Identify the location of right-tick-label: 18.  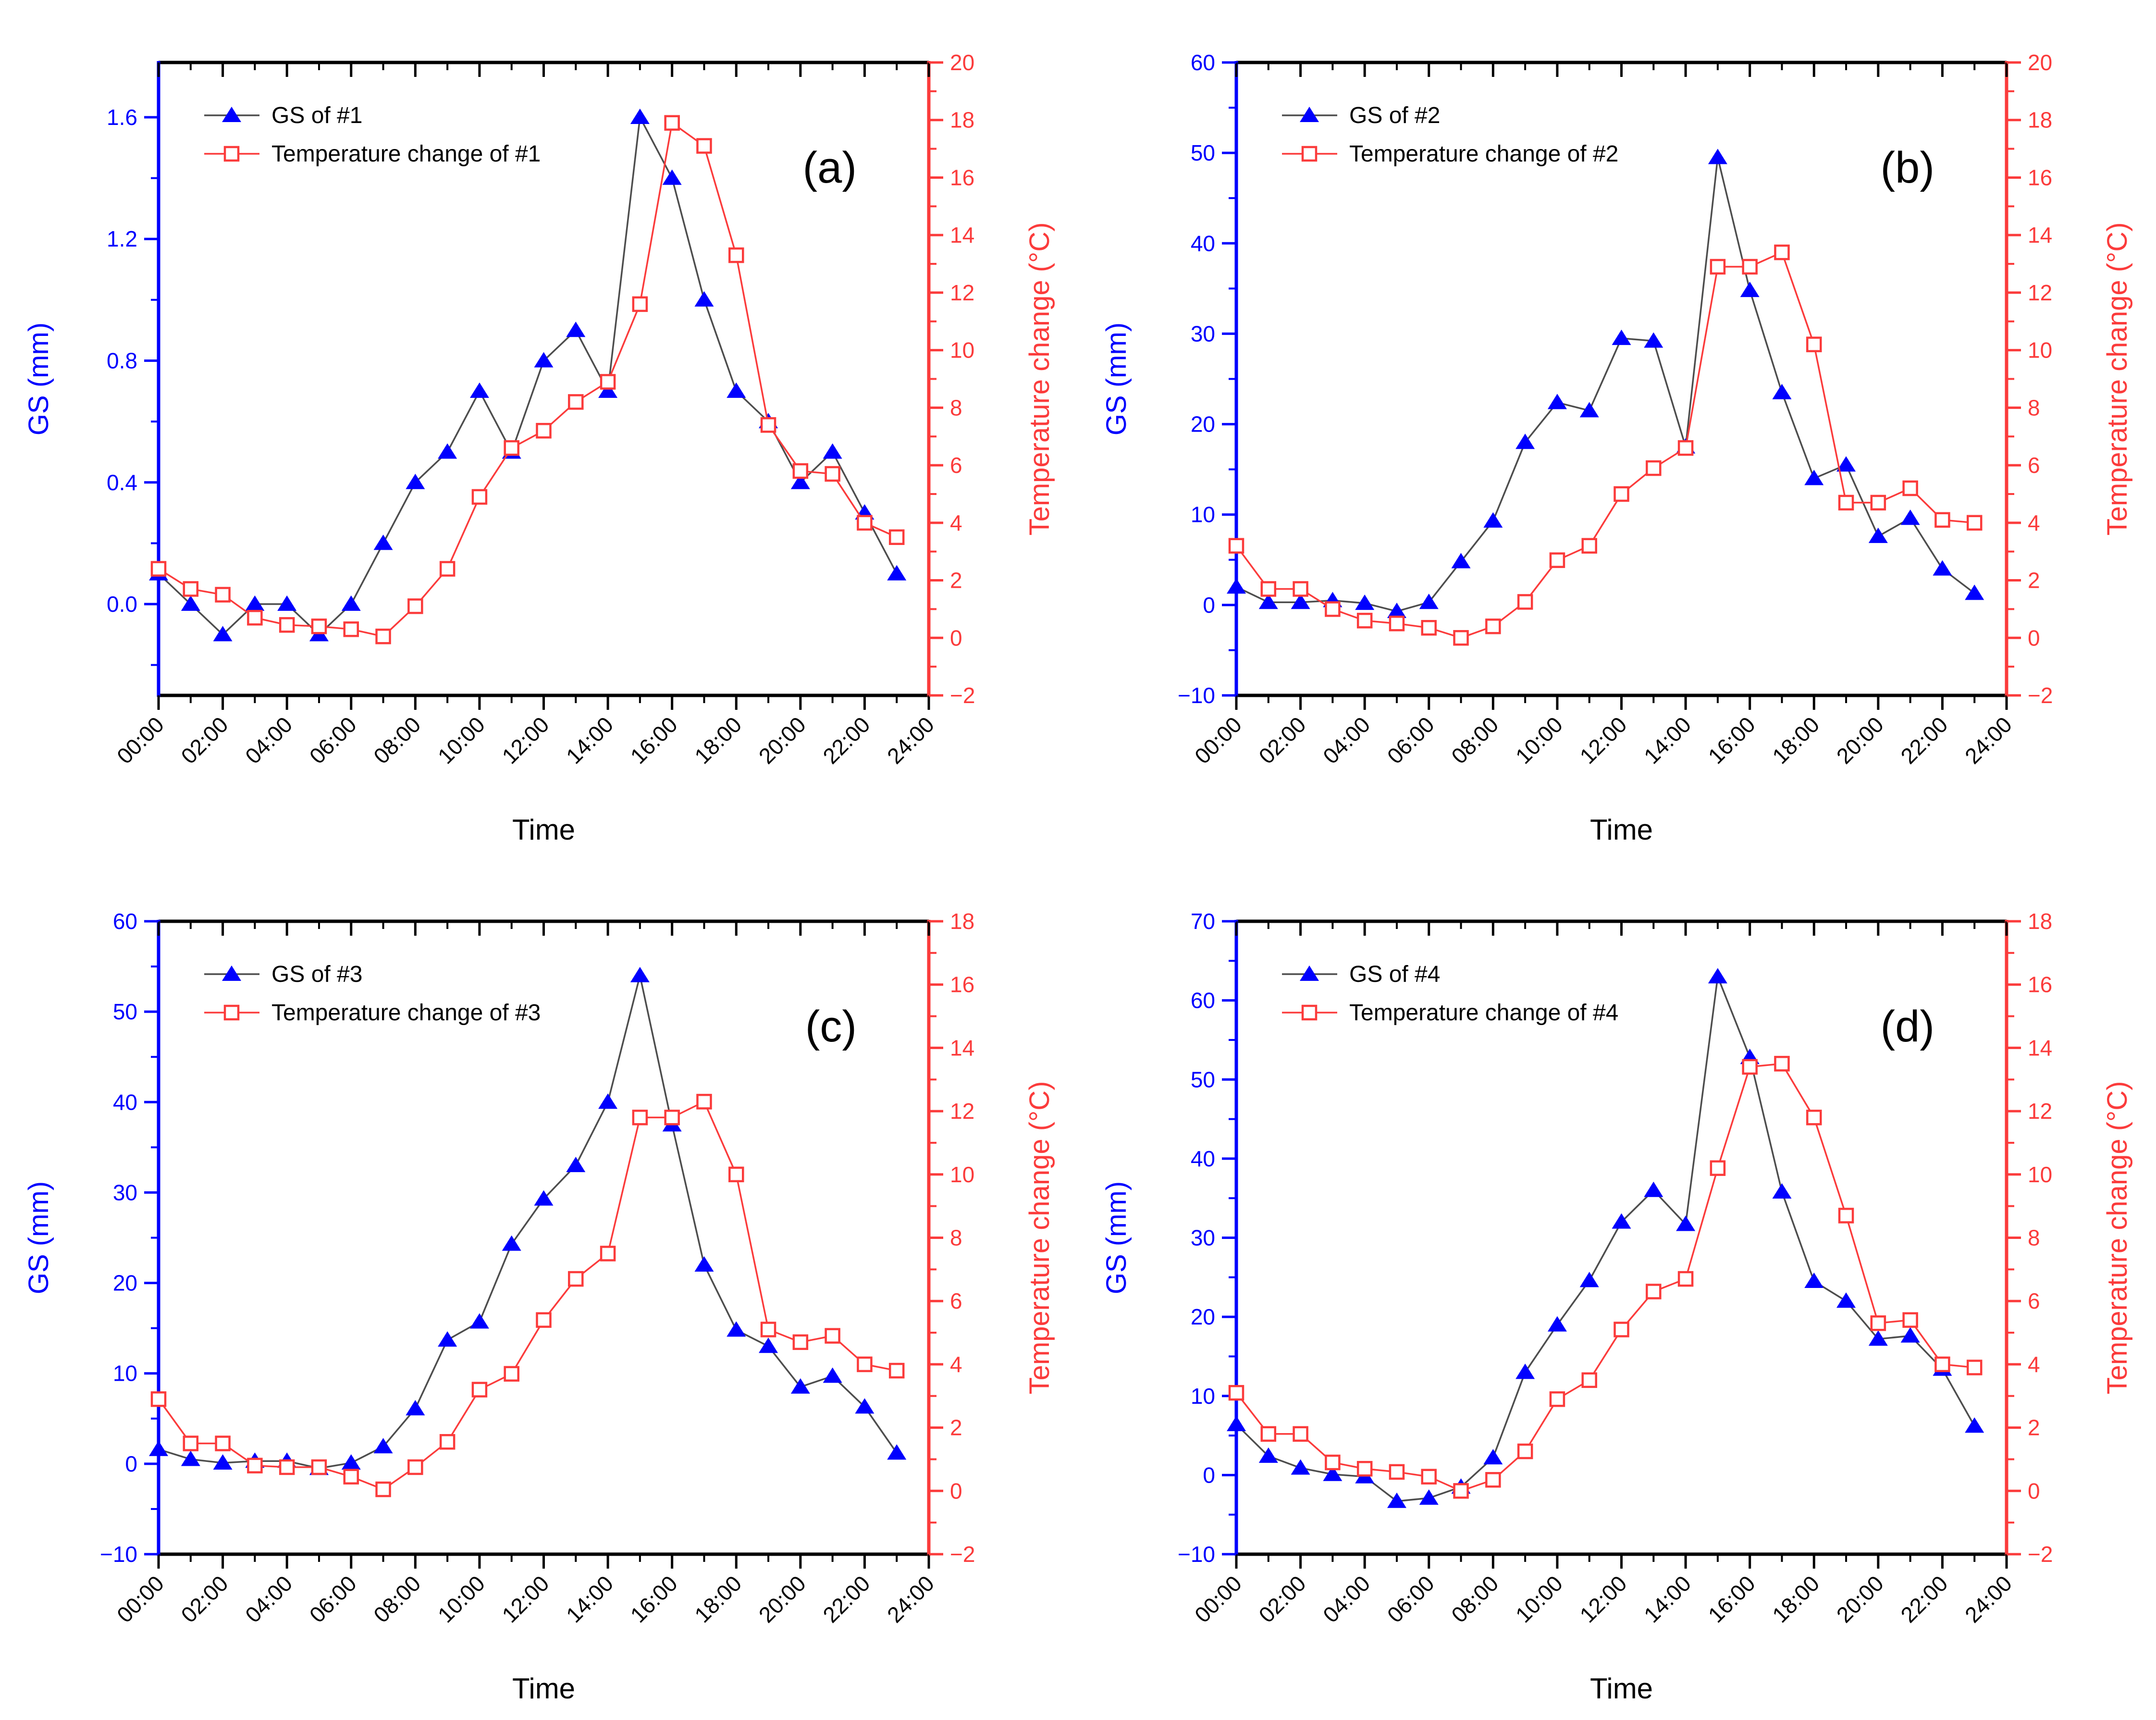
(2040, 922).